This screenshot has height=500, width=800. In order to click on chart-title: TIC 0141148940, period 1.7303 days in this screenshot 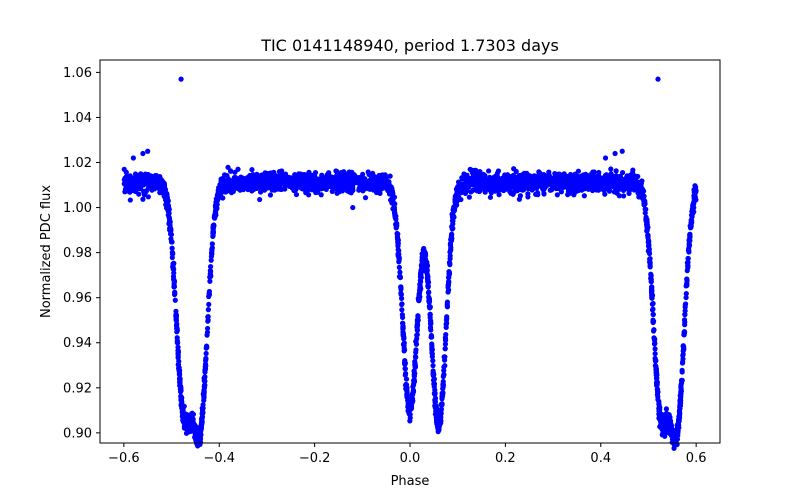, I will do `click(409, 45)`.